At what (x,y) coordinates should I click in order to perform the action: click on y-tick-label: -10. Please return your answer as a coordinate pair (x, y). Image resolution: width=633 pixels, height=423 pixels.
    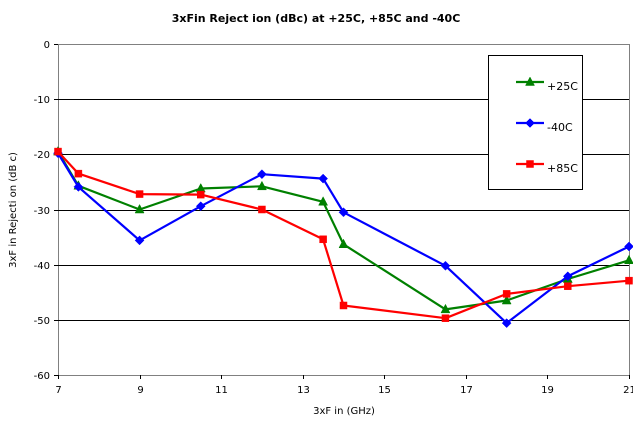
    Looking at the image, I should click on (42, 100).